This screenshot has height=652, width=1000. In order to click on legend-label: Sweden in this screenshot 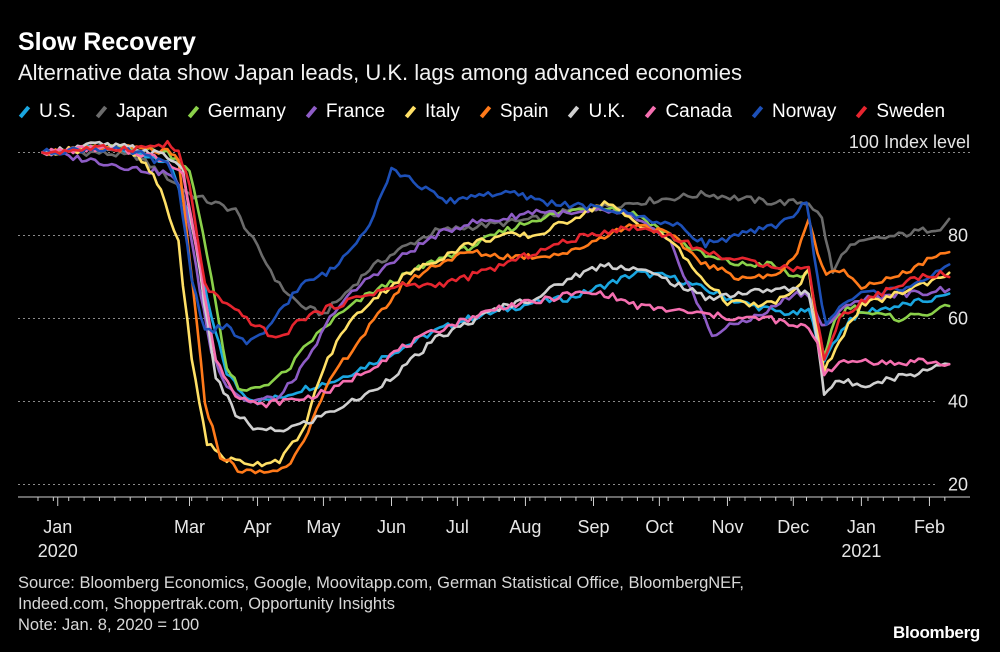, I will do `click(911, 111)`.